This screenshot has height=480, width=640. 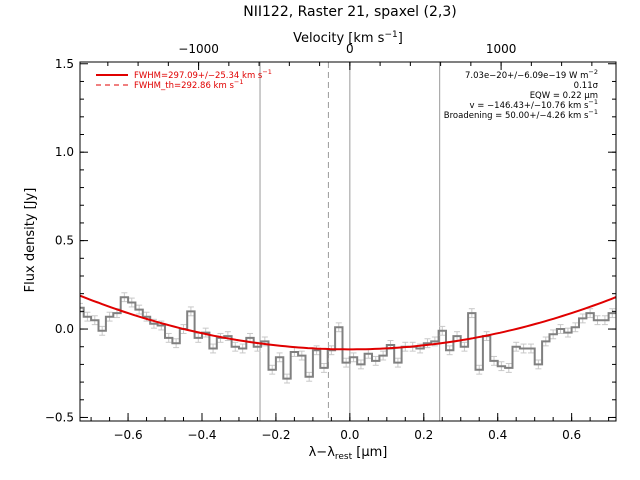 I want to click on annotation-text: Broadening = 50.00+/−4.26 km s−1, so click(x=521, y=114).